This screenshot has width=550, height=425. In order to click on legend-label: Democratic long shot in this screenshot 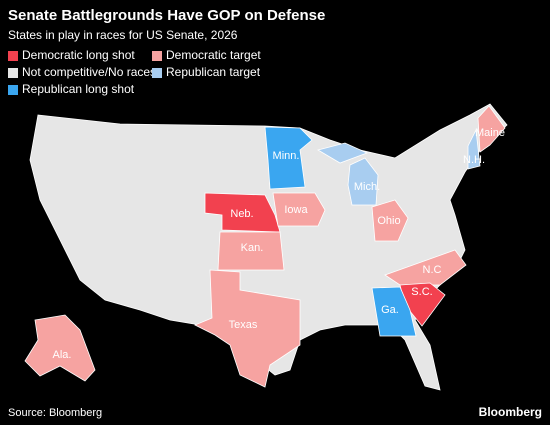, I will do `click(78, 55)`.